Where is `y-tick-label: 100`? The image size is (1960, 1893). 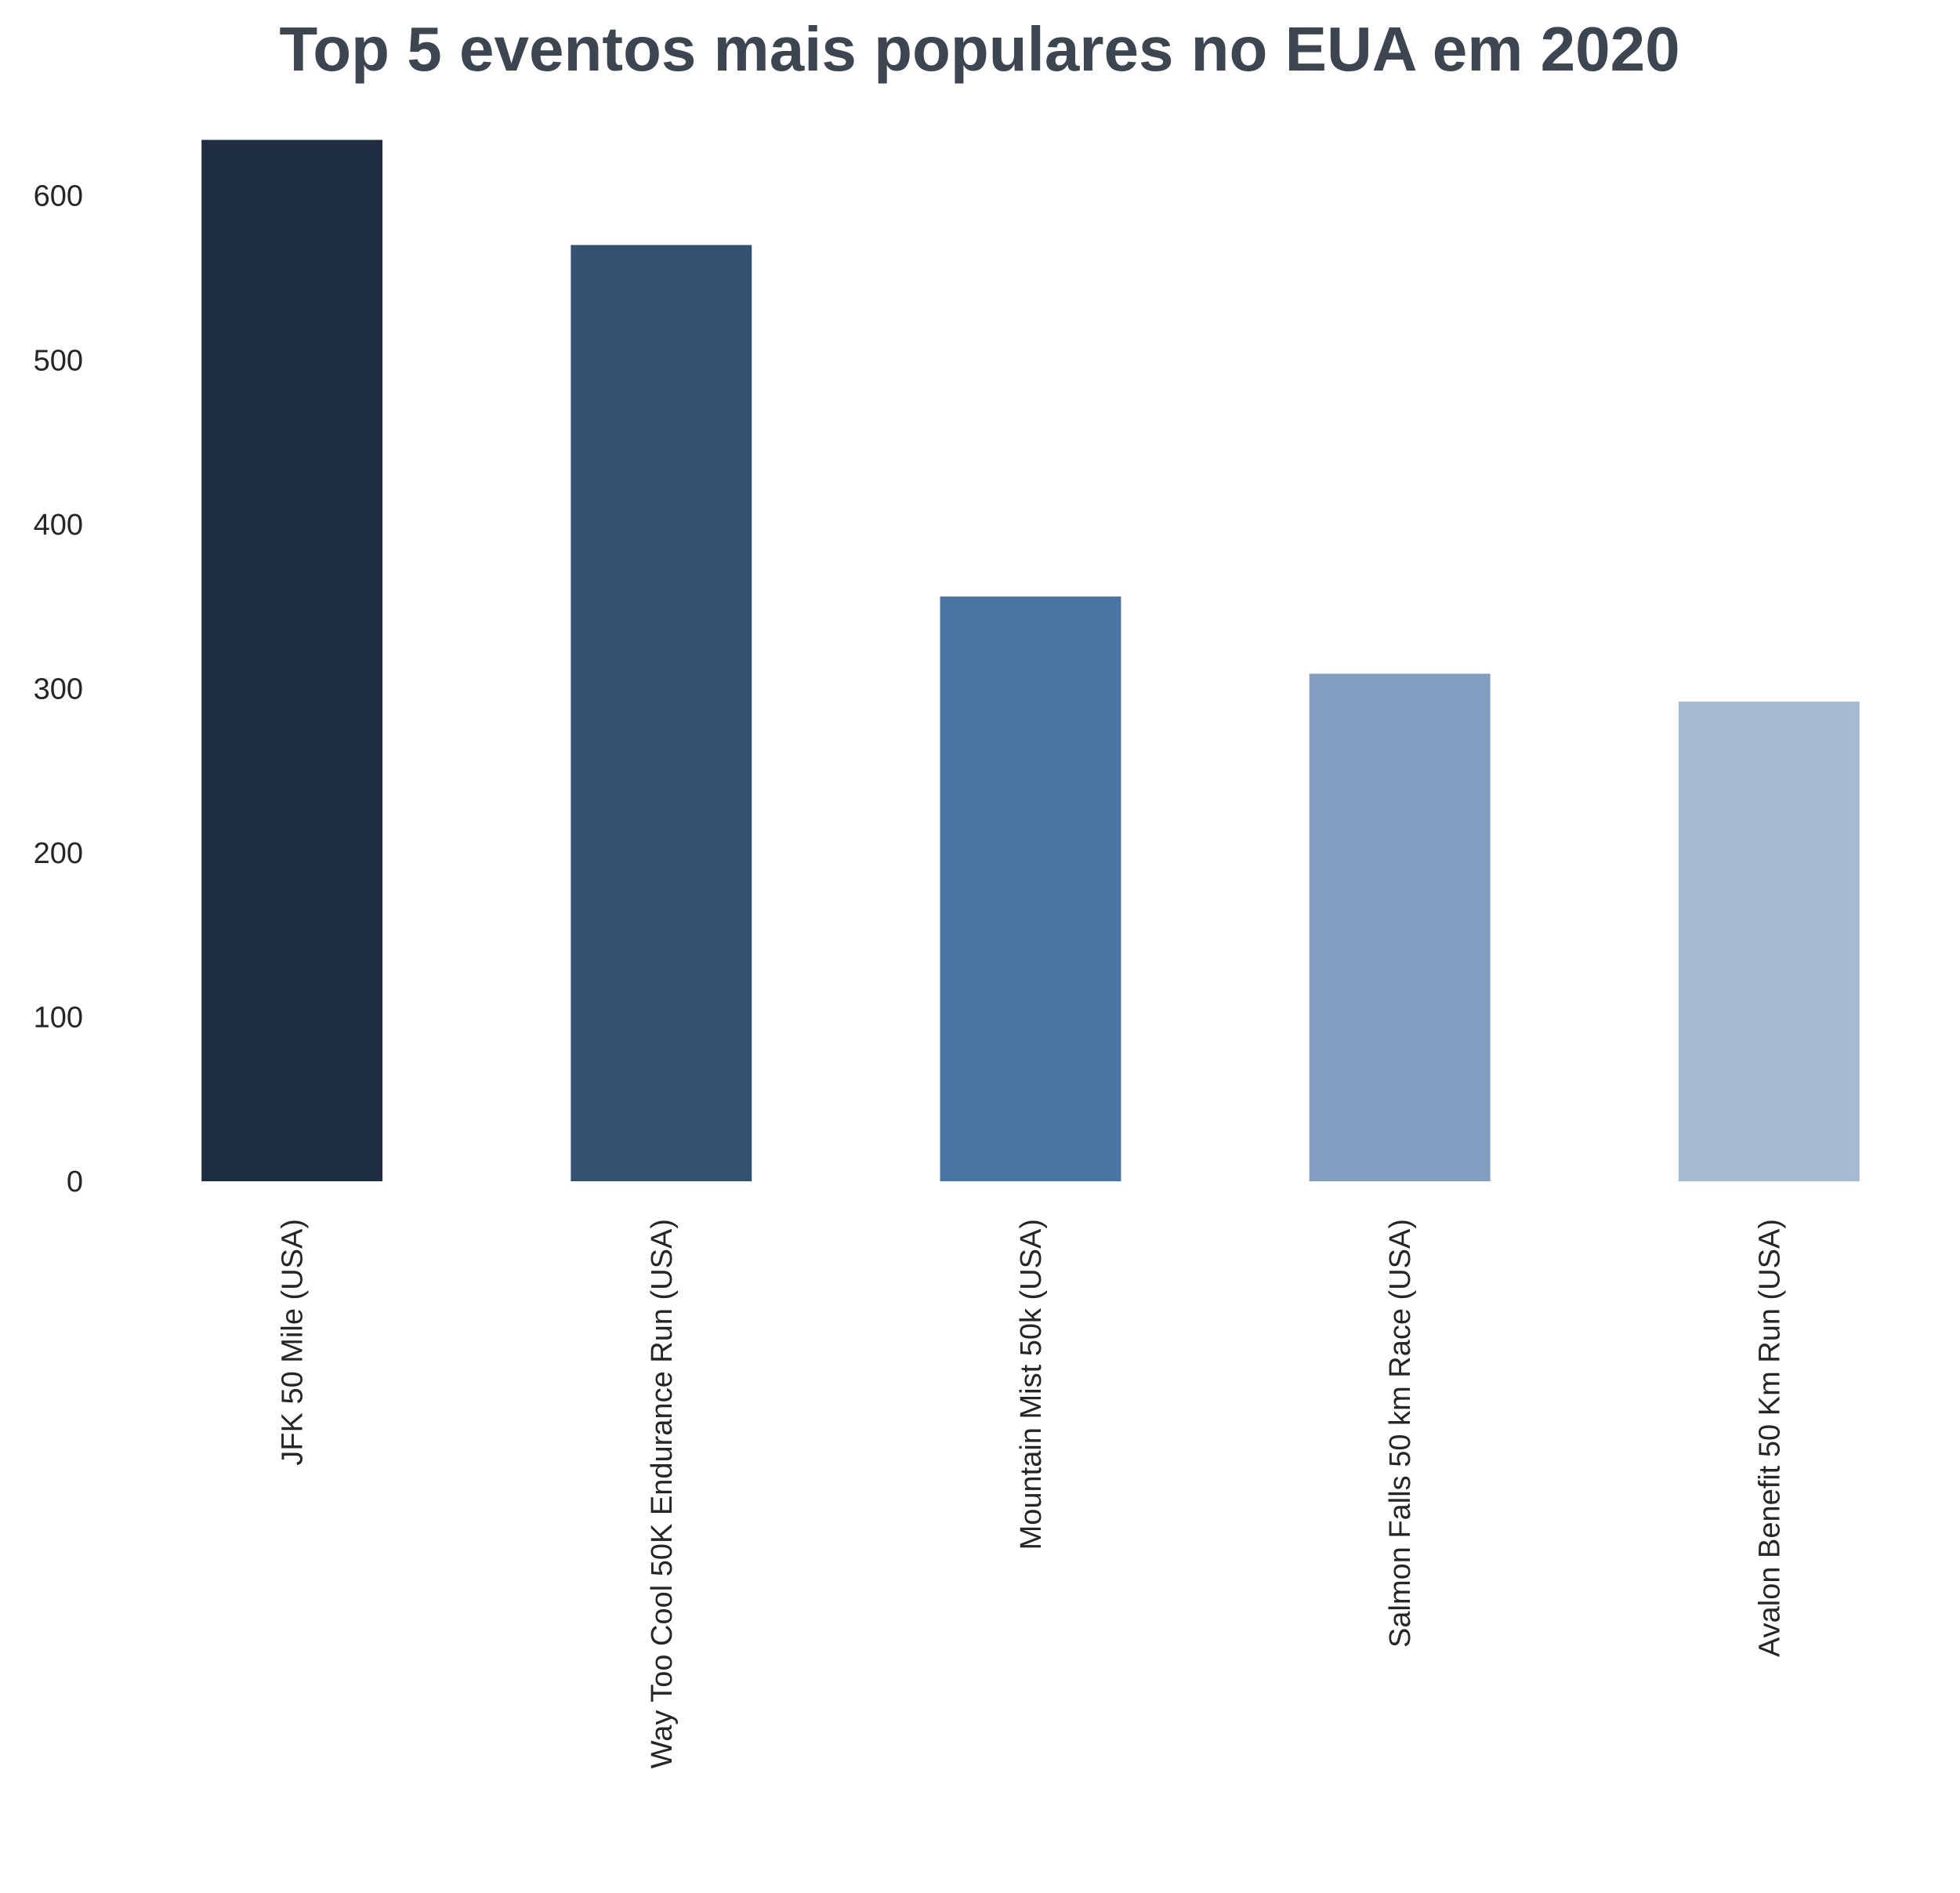 y-tick-label: 100 is located at coordinates (58, 1017).